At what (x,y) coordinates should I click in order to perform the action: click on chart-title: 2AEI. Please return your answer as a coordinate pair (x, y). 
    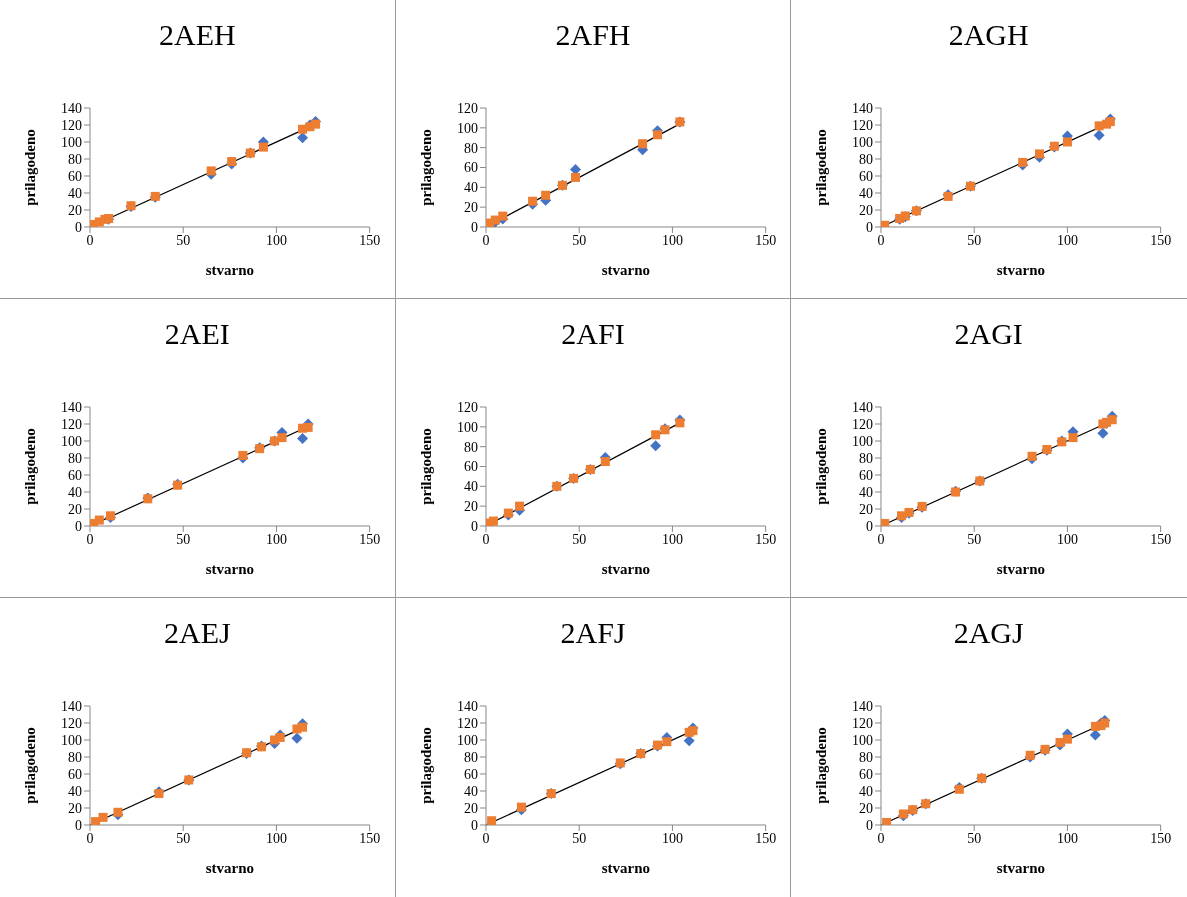
    Looking at the image, I should click on (197, 334).